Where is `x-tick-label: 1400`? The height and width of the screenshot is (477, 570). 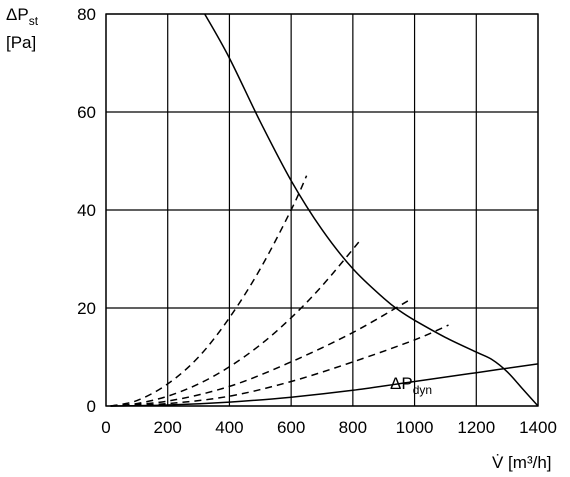 x-tick-label: 1400 is located at coordinates (538, 427).